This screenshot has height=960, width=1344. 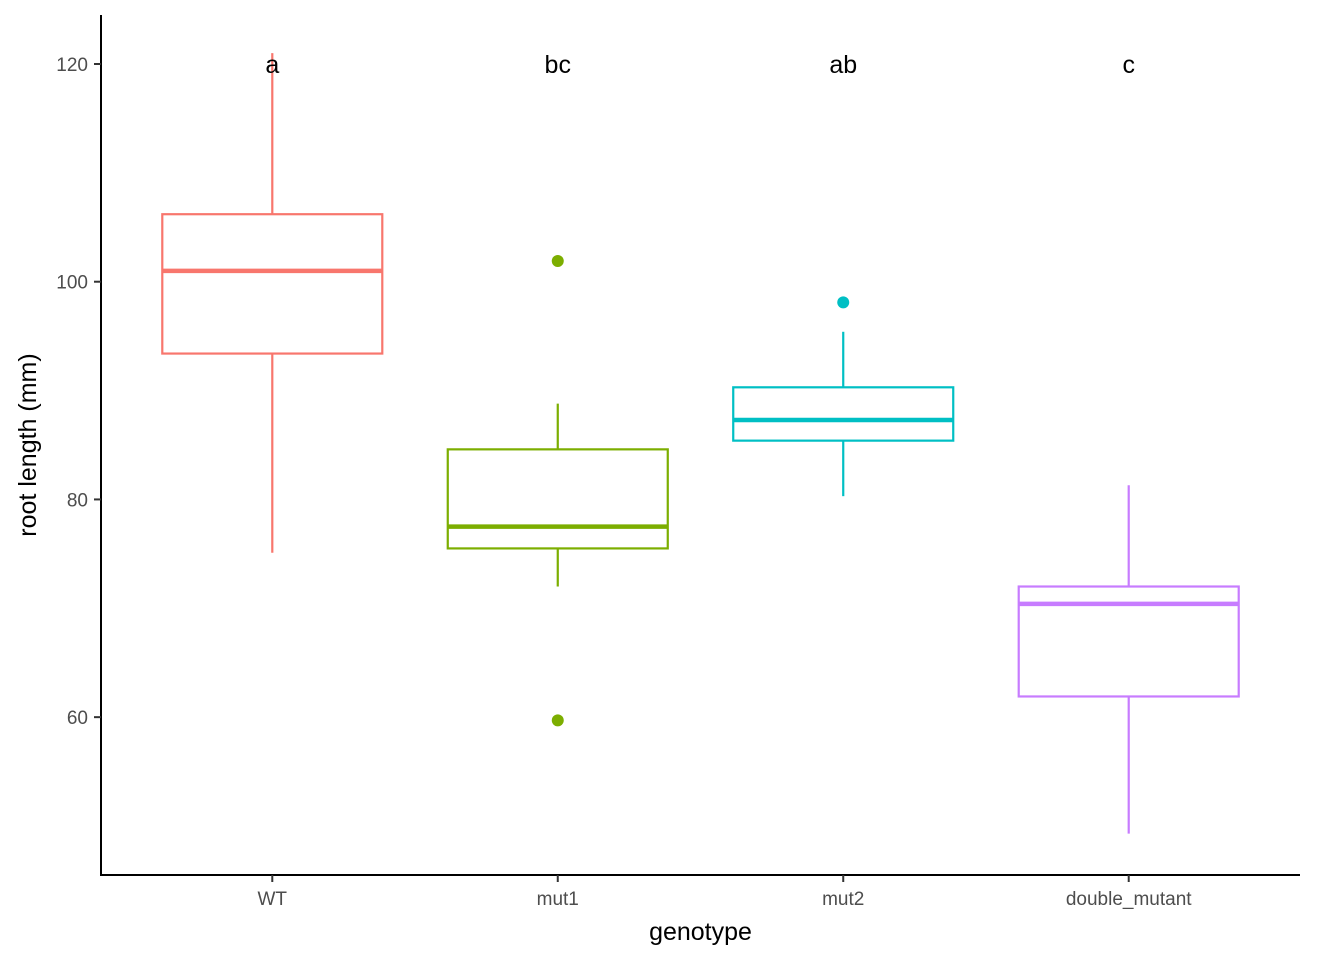 I want to click on y-tick-label: 120, so click(x=72, y=65).